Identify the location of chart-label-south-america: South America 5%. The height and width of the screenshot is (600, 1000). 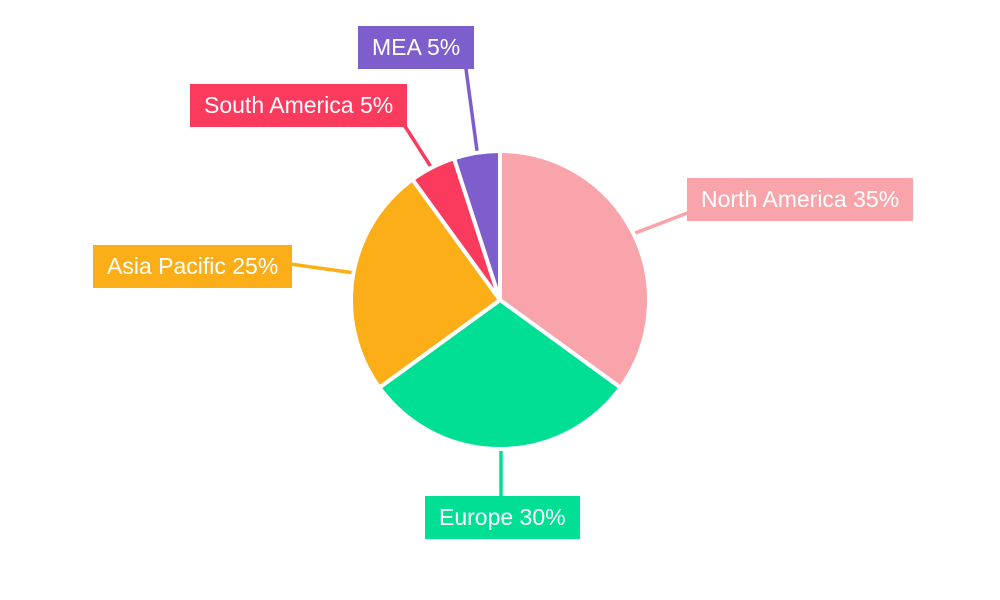
(299, 105).